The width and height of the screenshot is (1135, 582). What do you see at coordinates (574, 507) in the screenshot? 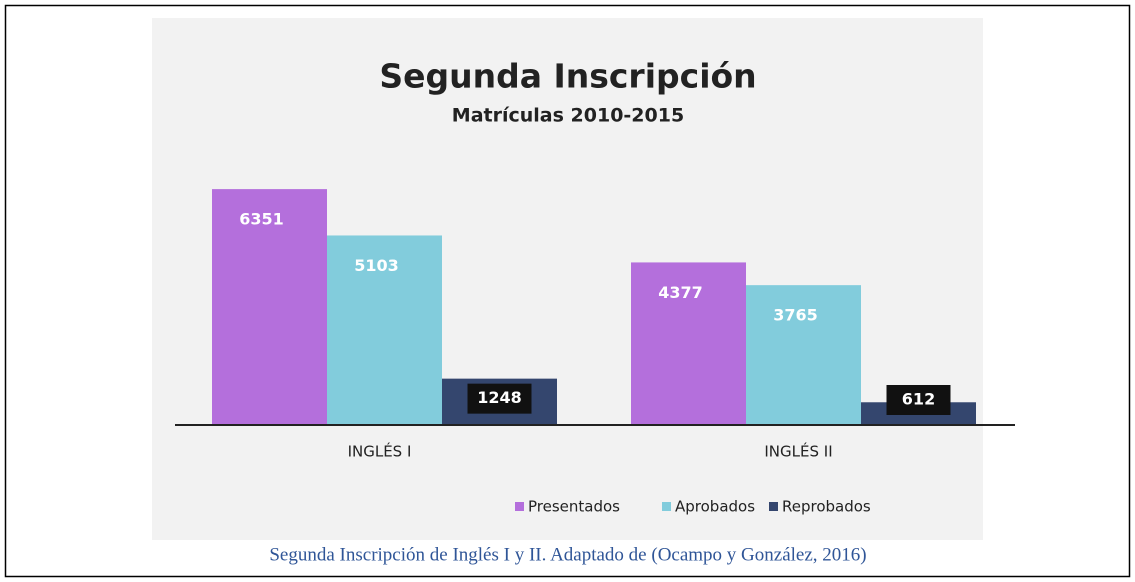
I see `legend-label: Presentados` at bounding box center [574, 507].